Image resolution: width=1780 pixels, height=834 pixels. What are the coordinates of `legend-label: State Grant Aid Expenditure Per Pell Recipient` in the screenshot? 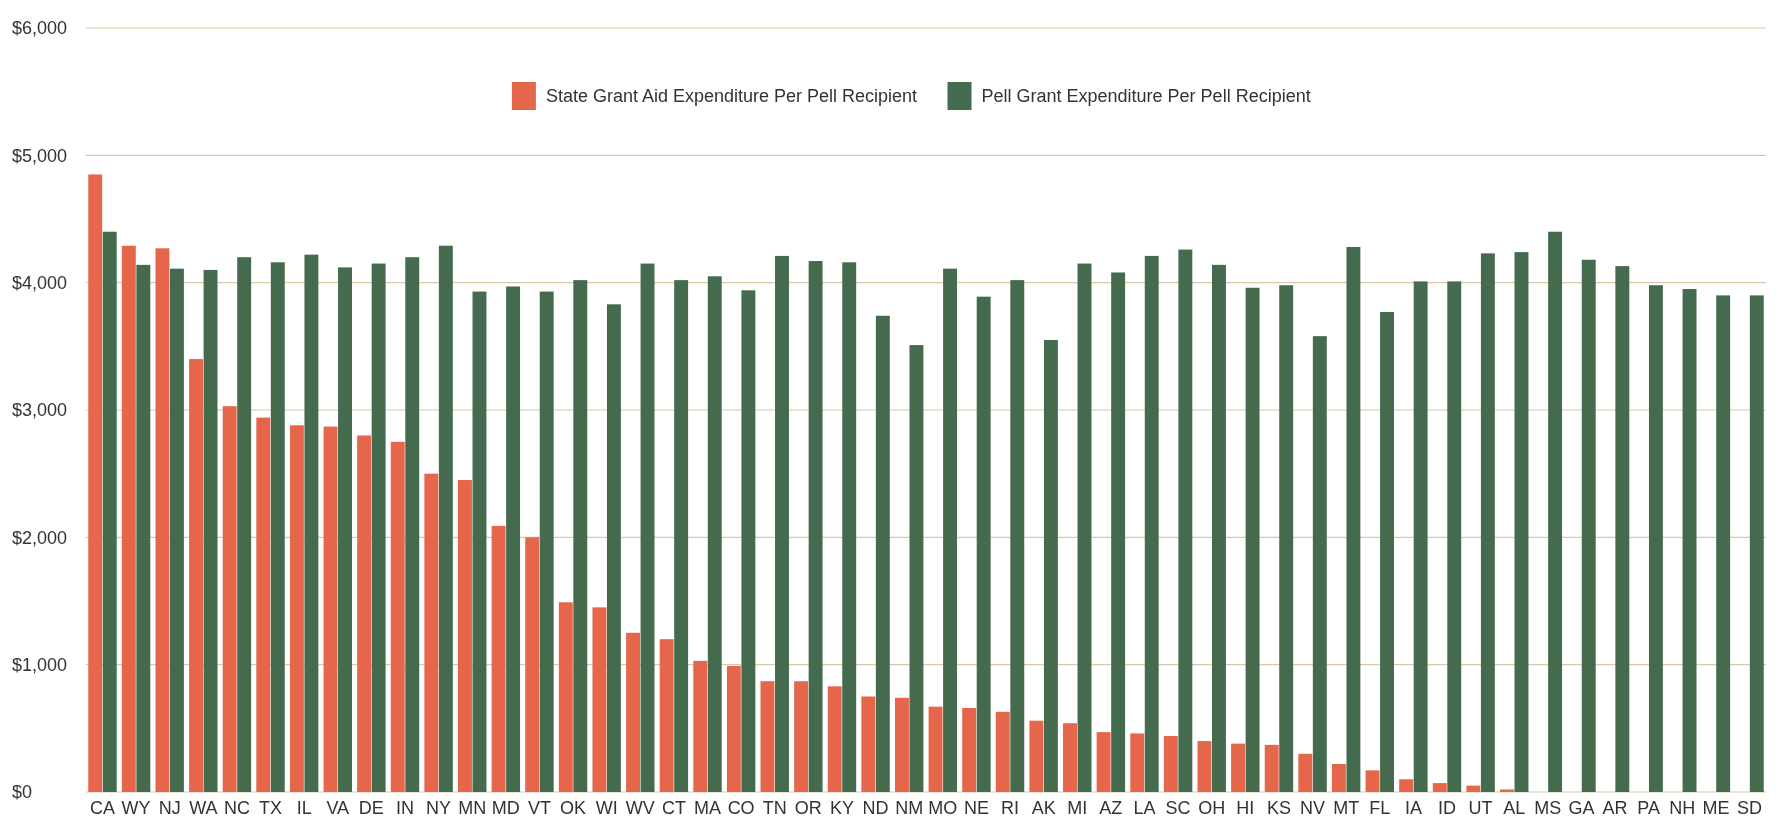 It's located at (731, 96).